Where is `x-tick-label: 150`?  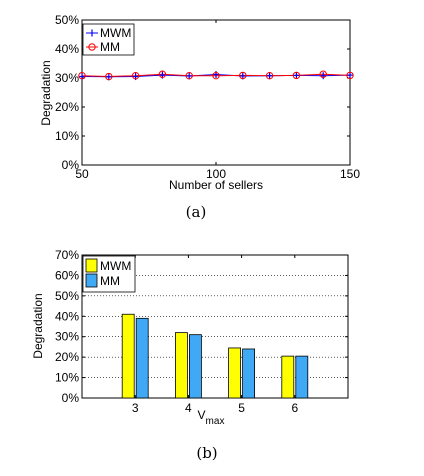
x-tick-label: 150 is located at coordinates (350, 174).